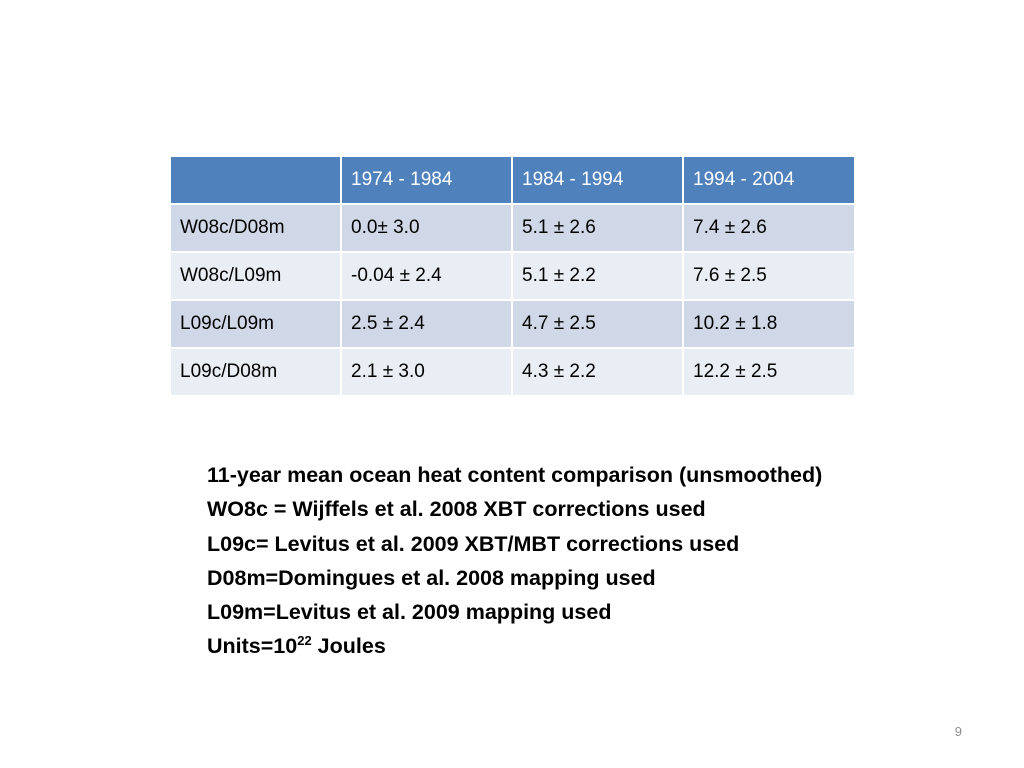  Describe the element at coordinates (597, 275) in the screenshot. I see `table-cell: 5.1 ± 2.2` at that location.